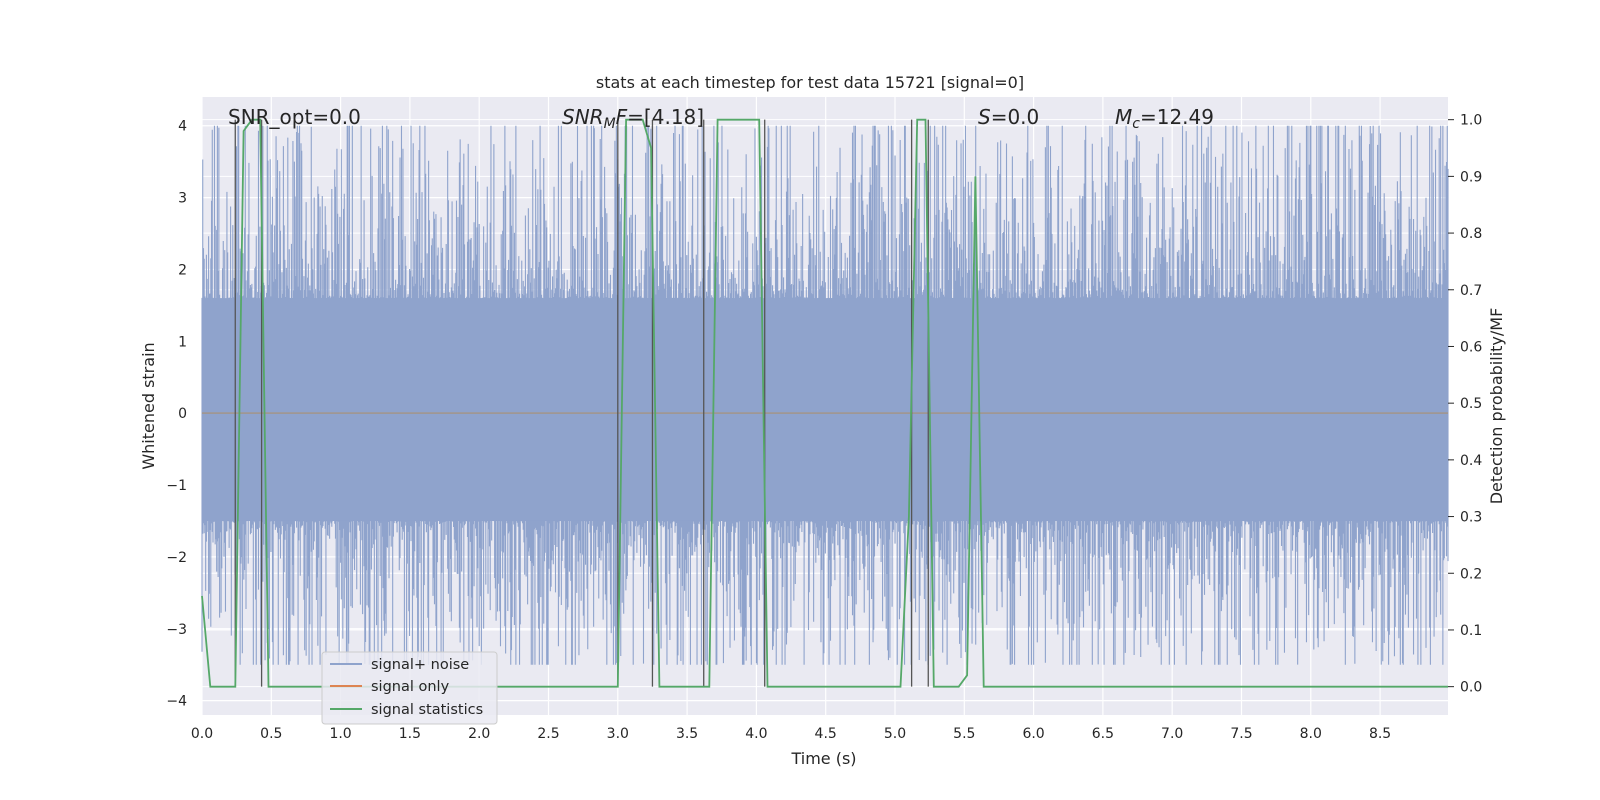  I want to click on annotation-snr-opt: SNR_opt=0.0, so click(294, 117).